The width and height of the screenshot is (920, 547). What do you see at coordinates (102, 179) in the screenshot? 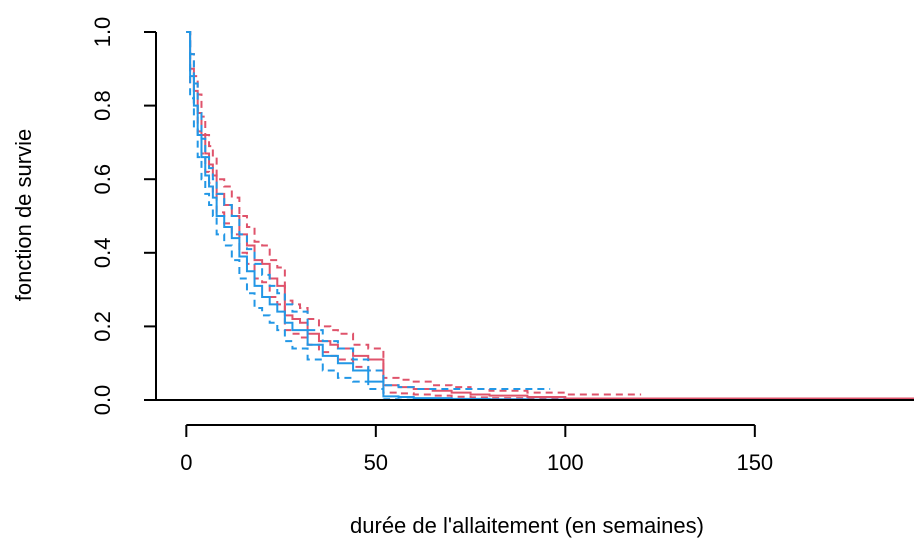
I see `y-tick-label: 0.6` at bounding box center [102, 179].